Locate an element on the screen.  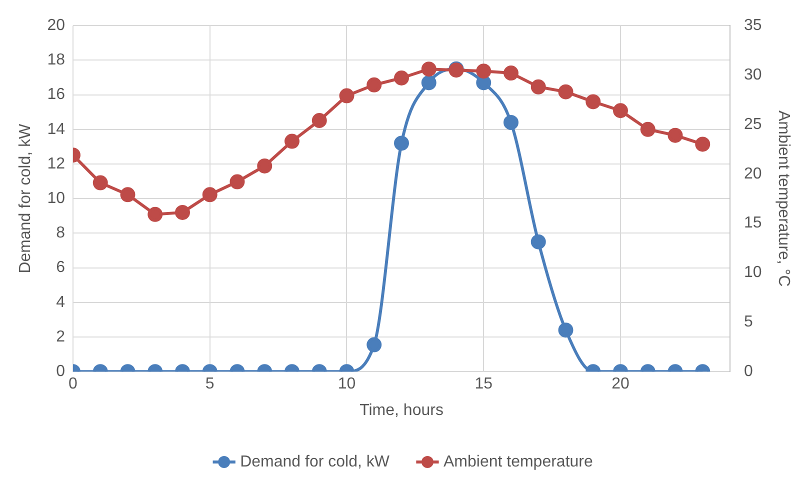
y2-tick-label: 15 is located at coordinates (753, 223).